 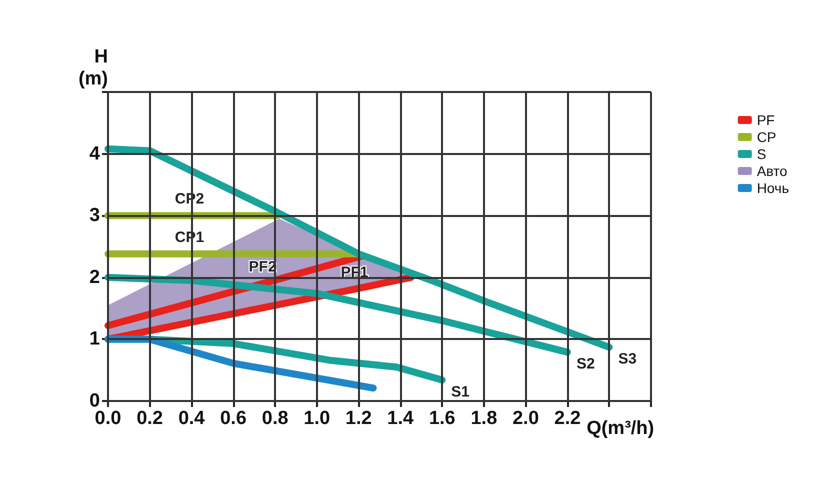 What do you see at coordinates (460, 391) in the screenshot?
I see `data-label: S1` at bounding box center [460, 391].